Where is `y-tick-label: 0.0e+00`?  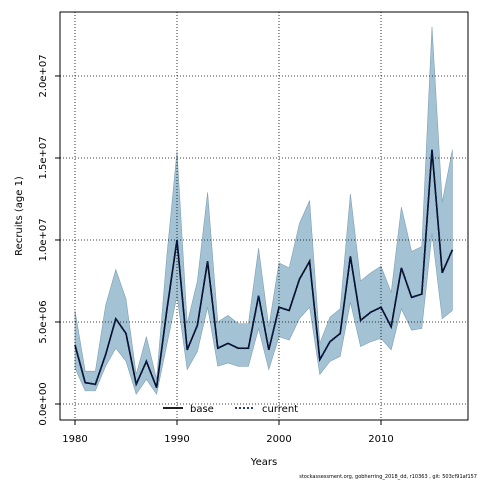
y-tick-label: 0.0e+00 is located at coordinates (43, 403).